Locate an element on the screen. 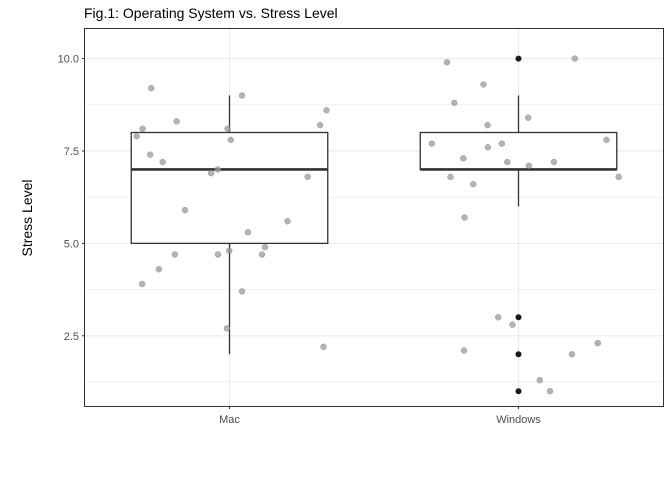  x-axis-ticks: Mac Windows is located at coordinates (380, 416).